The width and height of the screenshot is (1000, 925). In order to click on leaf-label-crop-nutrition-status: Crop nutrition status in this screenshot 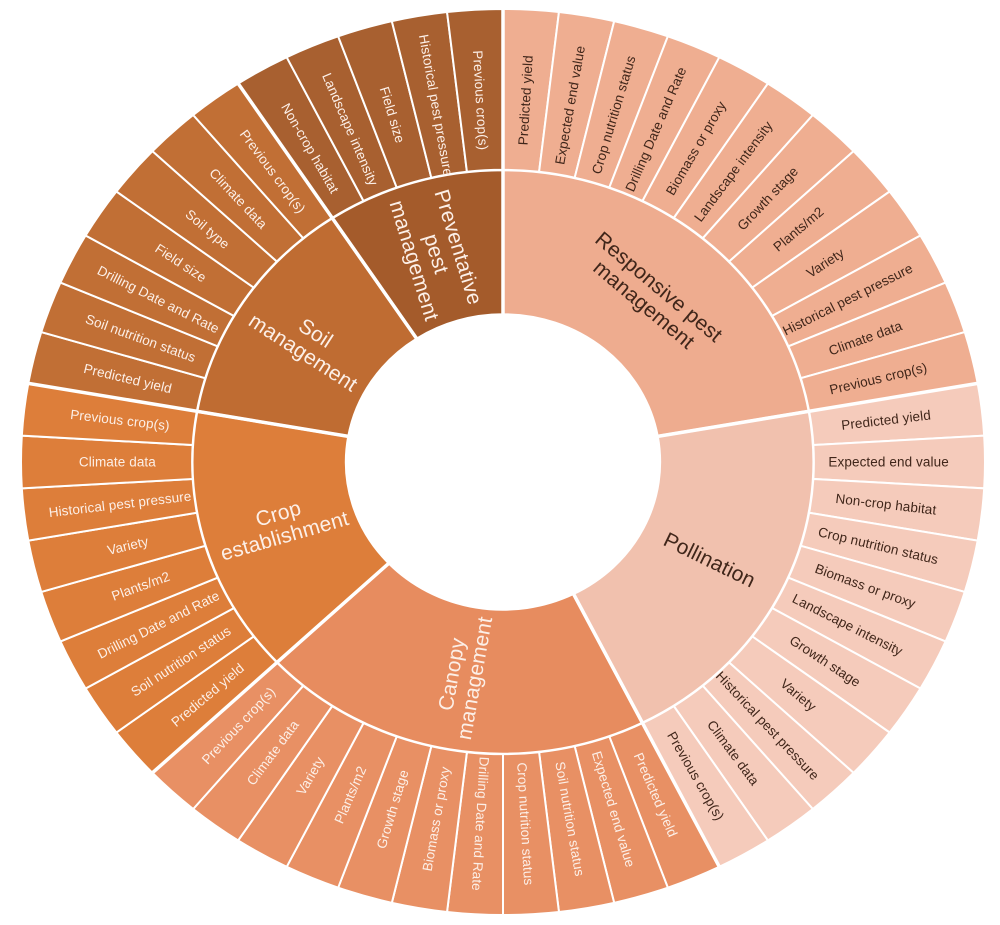, I will do `click(525, 824)`.